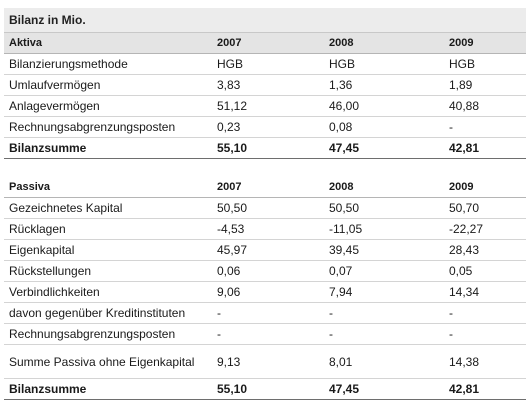  What do you see at coordinates (485, 361) in the screenshot?
I see `cell-2009: 14,38` at bounding box center [485, 361].